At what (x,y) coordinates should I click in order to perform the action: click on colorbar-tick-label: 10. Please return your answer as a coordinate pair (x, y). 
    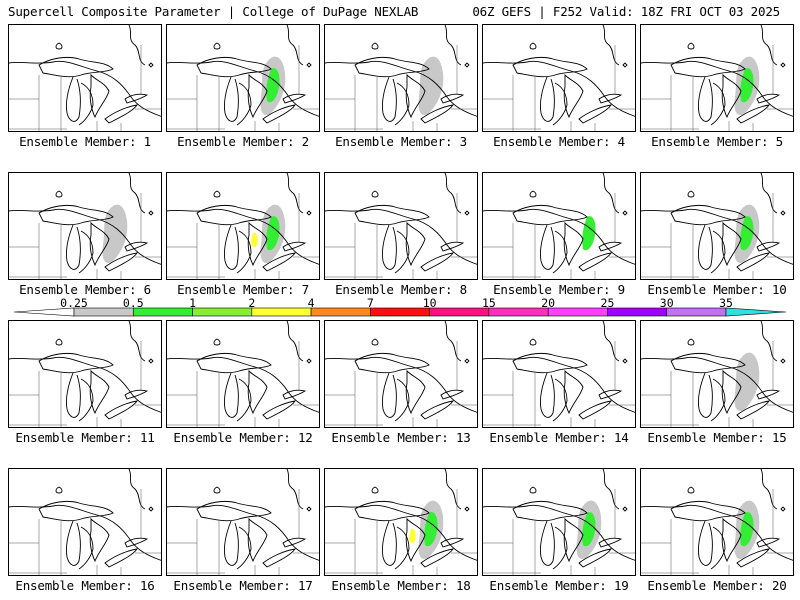
    Looking at the image, I should click on (429, 303).